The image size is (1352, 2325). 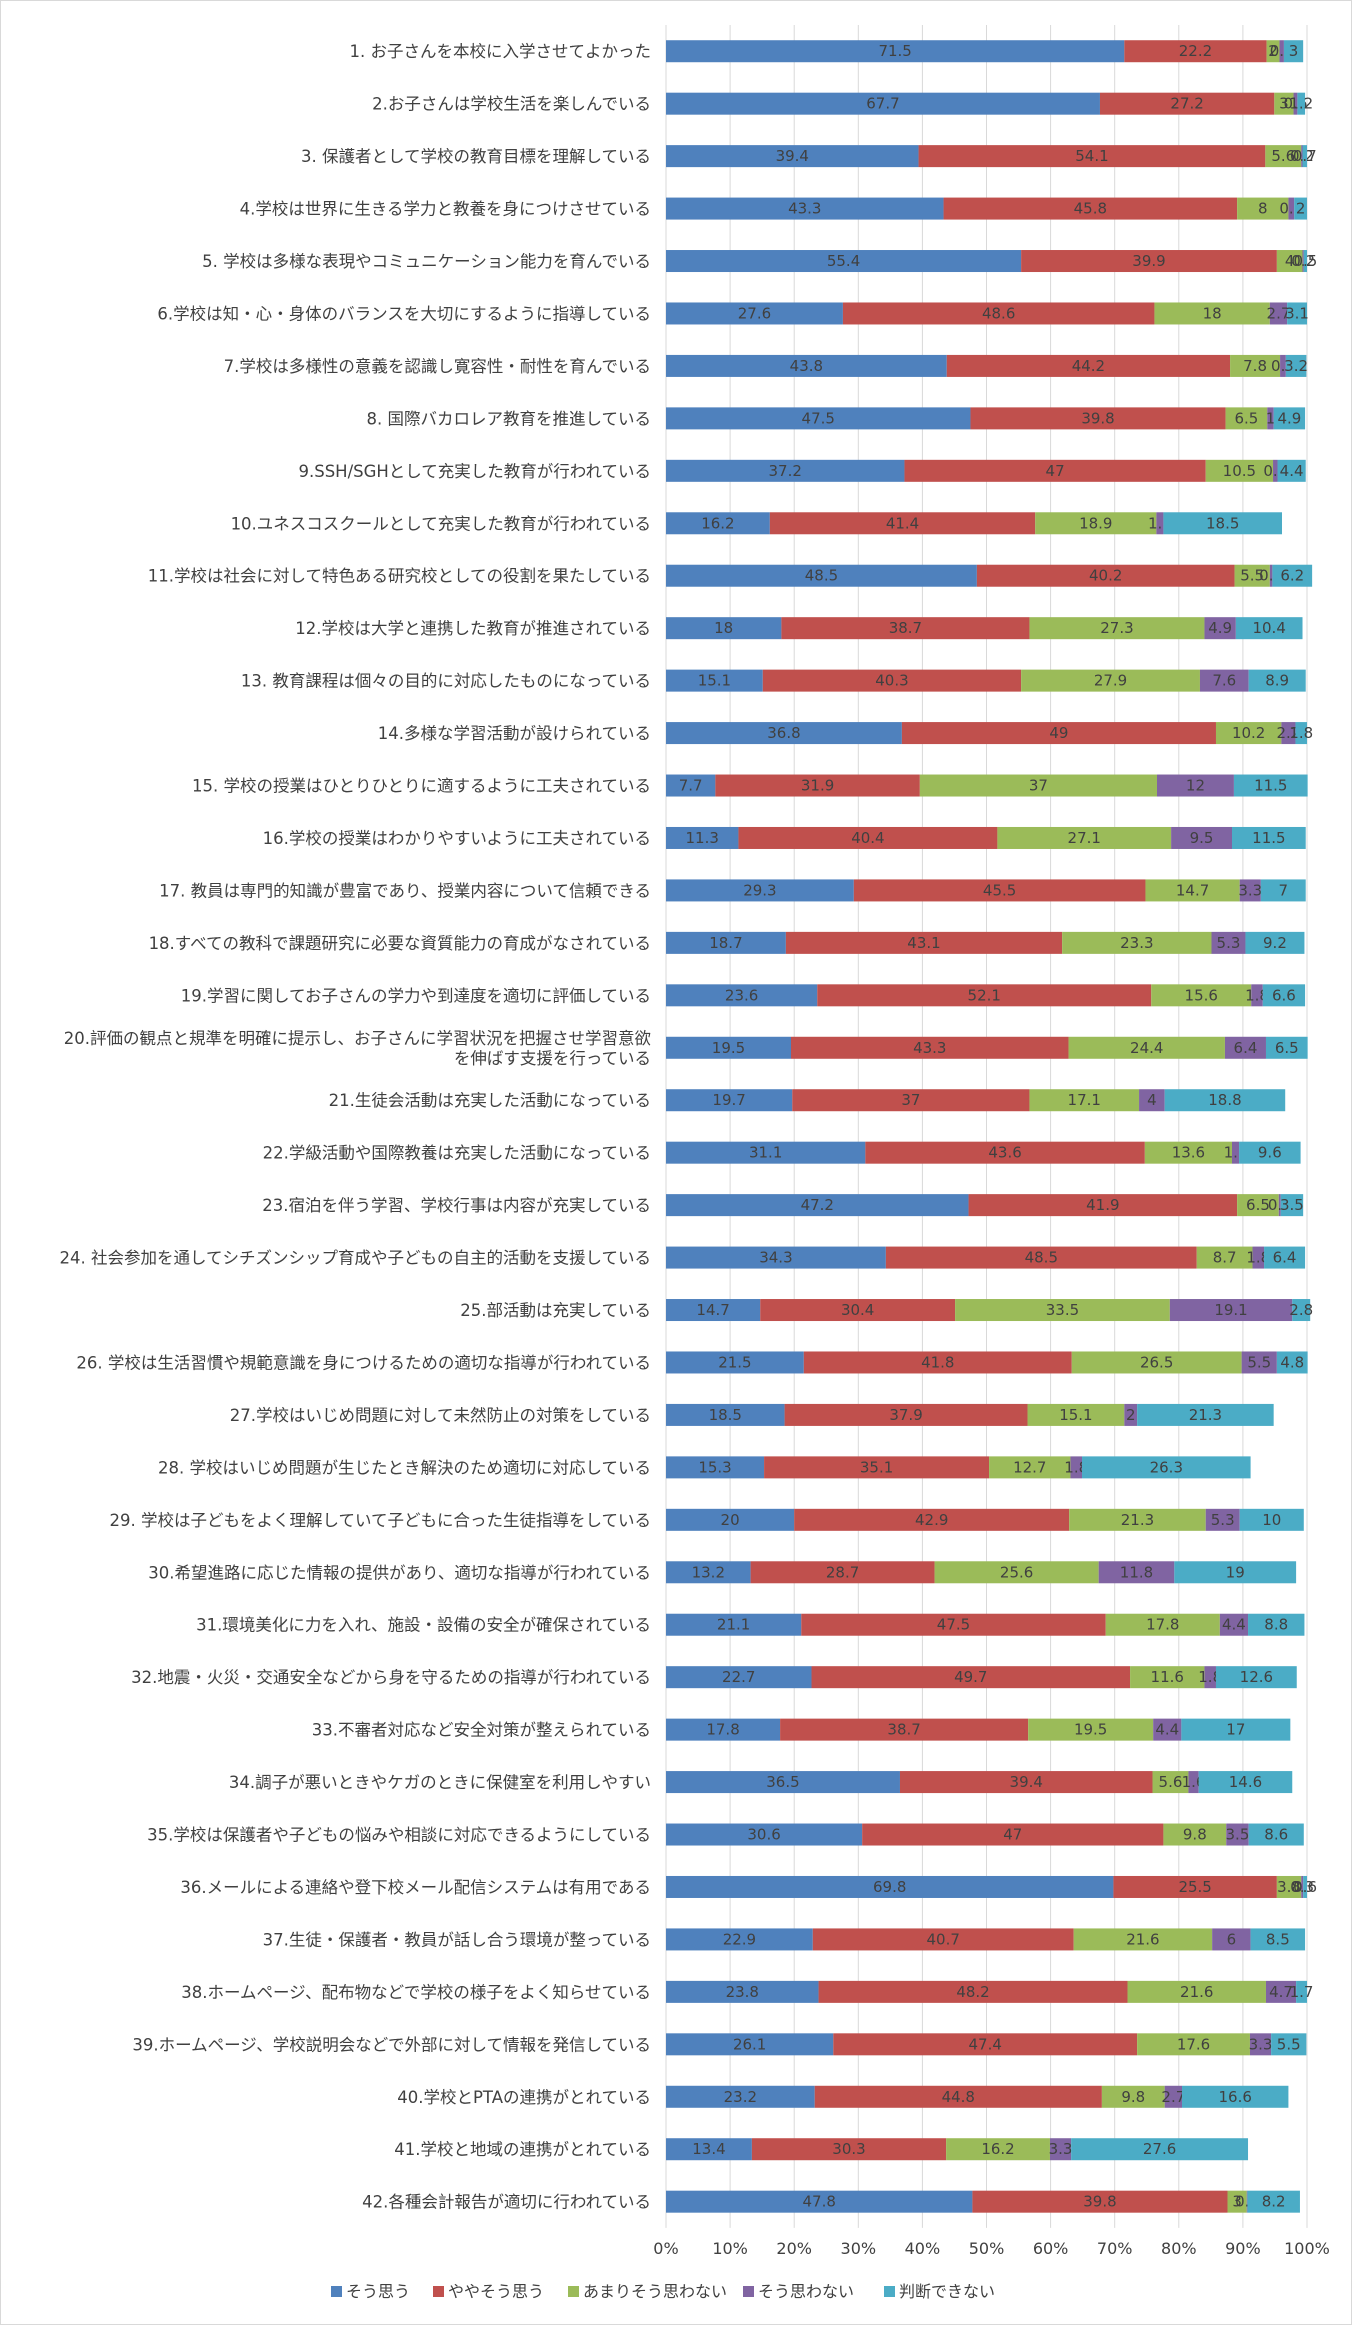 What do you see at coordinates (728, 1048) in the screenshot?
I see `data-label: 19.5` at bounding box center [728, 1048].